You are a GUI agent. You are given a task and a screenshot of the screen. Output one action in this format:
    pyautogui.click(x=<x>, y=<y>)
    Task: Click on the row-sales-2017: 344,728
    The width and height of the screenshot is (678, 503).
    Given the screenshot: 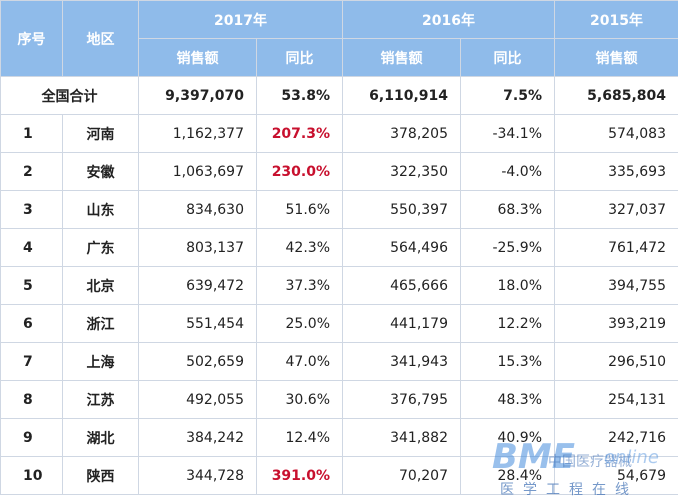 What is the action you would take?
    pyautogui.click(x=197, y=475)
    